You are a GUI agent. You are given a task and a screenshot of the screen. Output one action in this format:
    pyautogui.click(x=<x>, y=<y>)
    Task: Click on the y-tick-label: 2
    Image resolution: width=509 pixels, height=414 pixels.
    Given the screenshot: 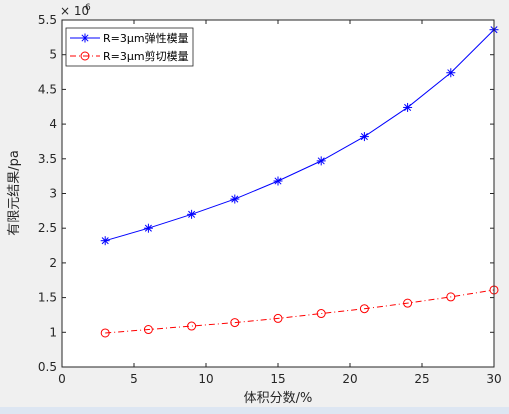 What is the action you would take?
    pyautogui.click(x=53, y=263)
    